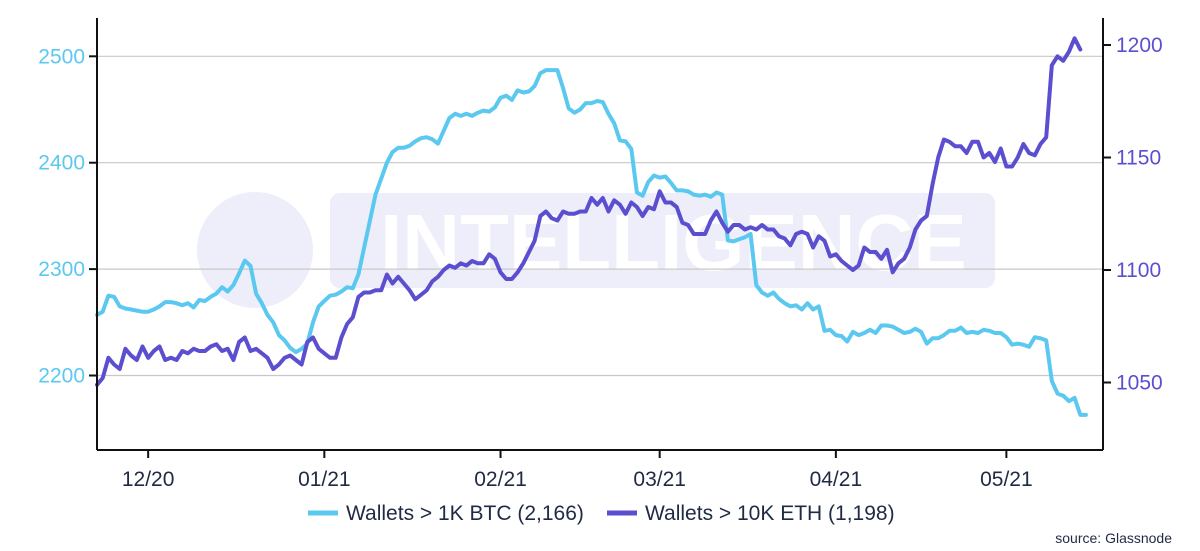 The height and width of the screenshot is (551, 1200). Describe the element at coordinates (465, 513) in the screenshot. I see `legend-label: Wallets > 1K BTC (2,166)` at that location.